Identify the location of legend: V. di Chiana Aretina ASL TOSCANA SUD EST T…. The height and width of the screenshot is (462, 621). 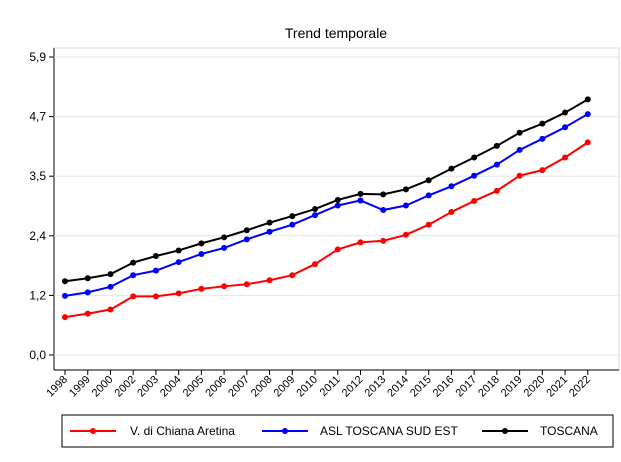
(337, 431).